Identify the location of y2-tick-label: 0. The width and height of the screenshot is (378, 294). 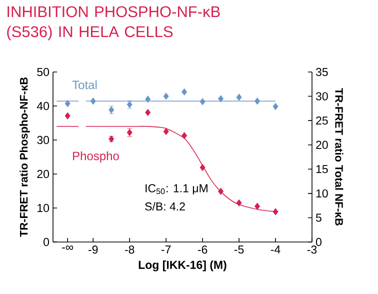
(319, 242).